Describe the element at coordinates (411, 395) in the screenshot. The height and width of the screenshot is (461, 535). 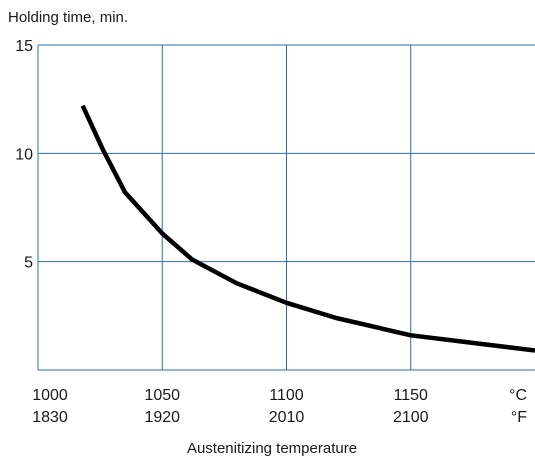
I see `x-tick-label-celsius: 1150` at that location.